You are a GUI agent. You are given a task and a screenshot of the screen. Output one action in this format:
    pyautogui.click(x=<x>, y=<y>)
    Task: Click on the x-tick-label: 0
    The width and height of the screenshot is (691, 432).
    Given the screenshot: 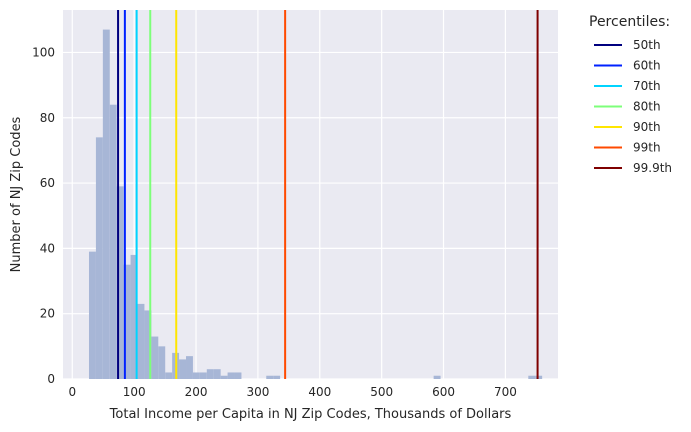 What is the action you would take?
    pyautogui.click(x=72, y=392)
    